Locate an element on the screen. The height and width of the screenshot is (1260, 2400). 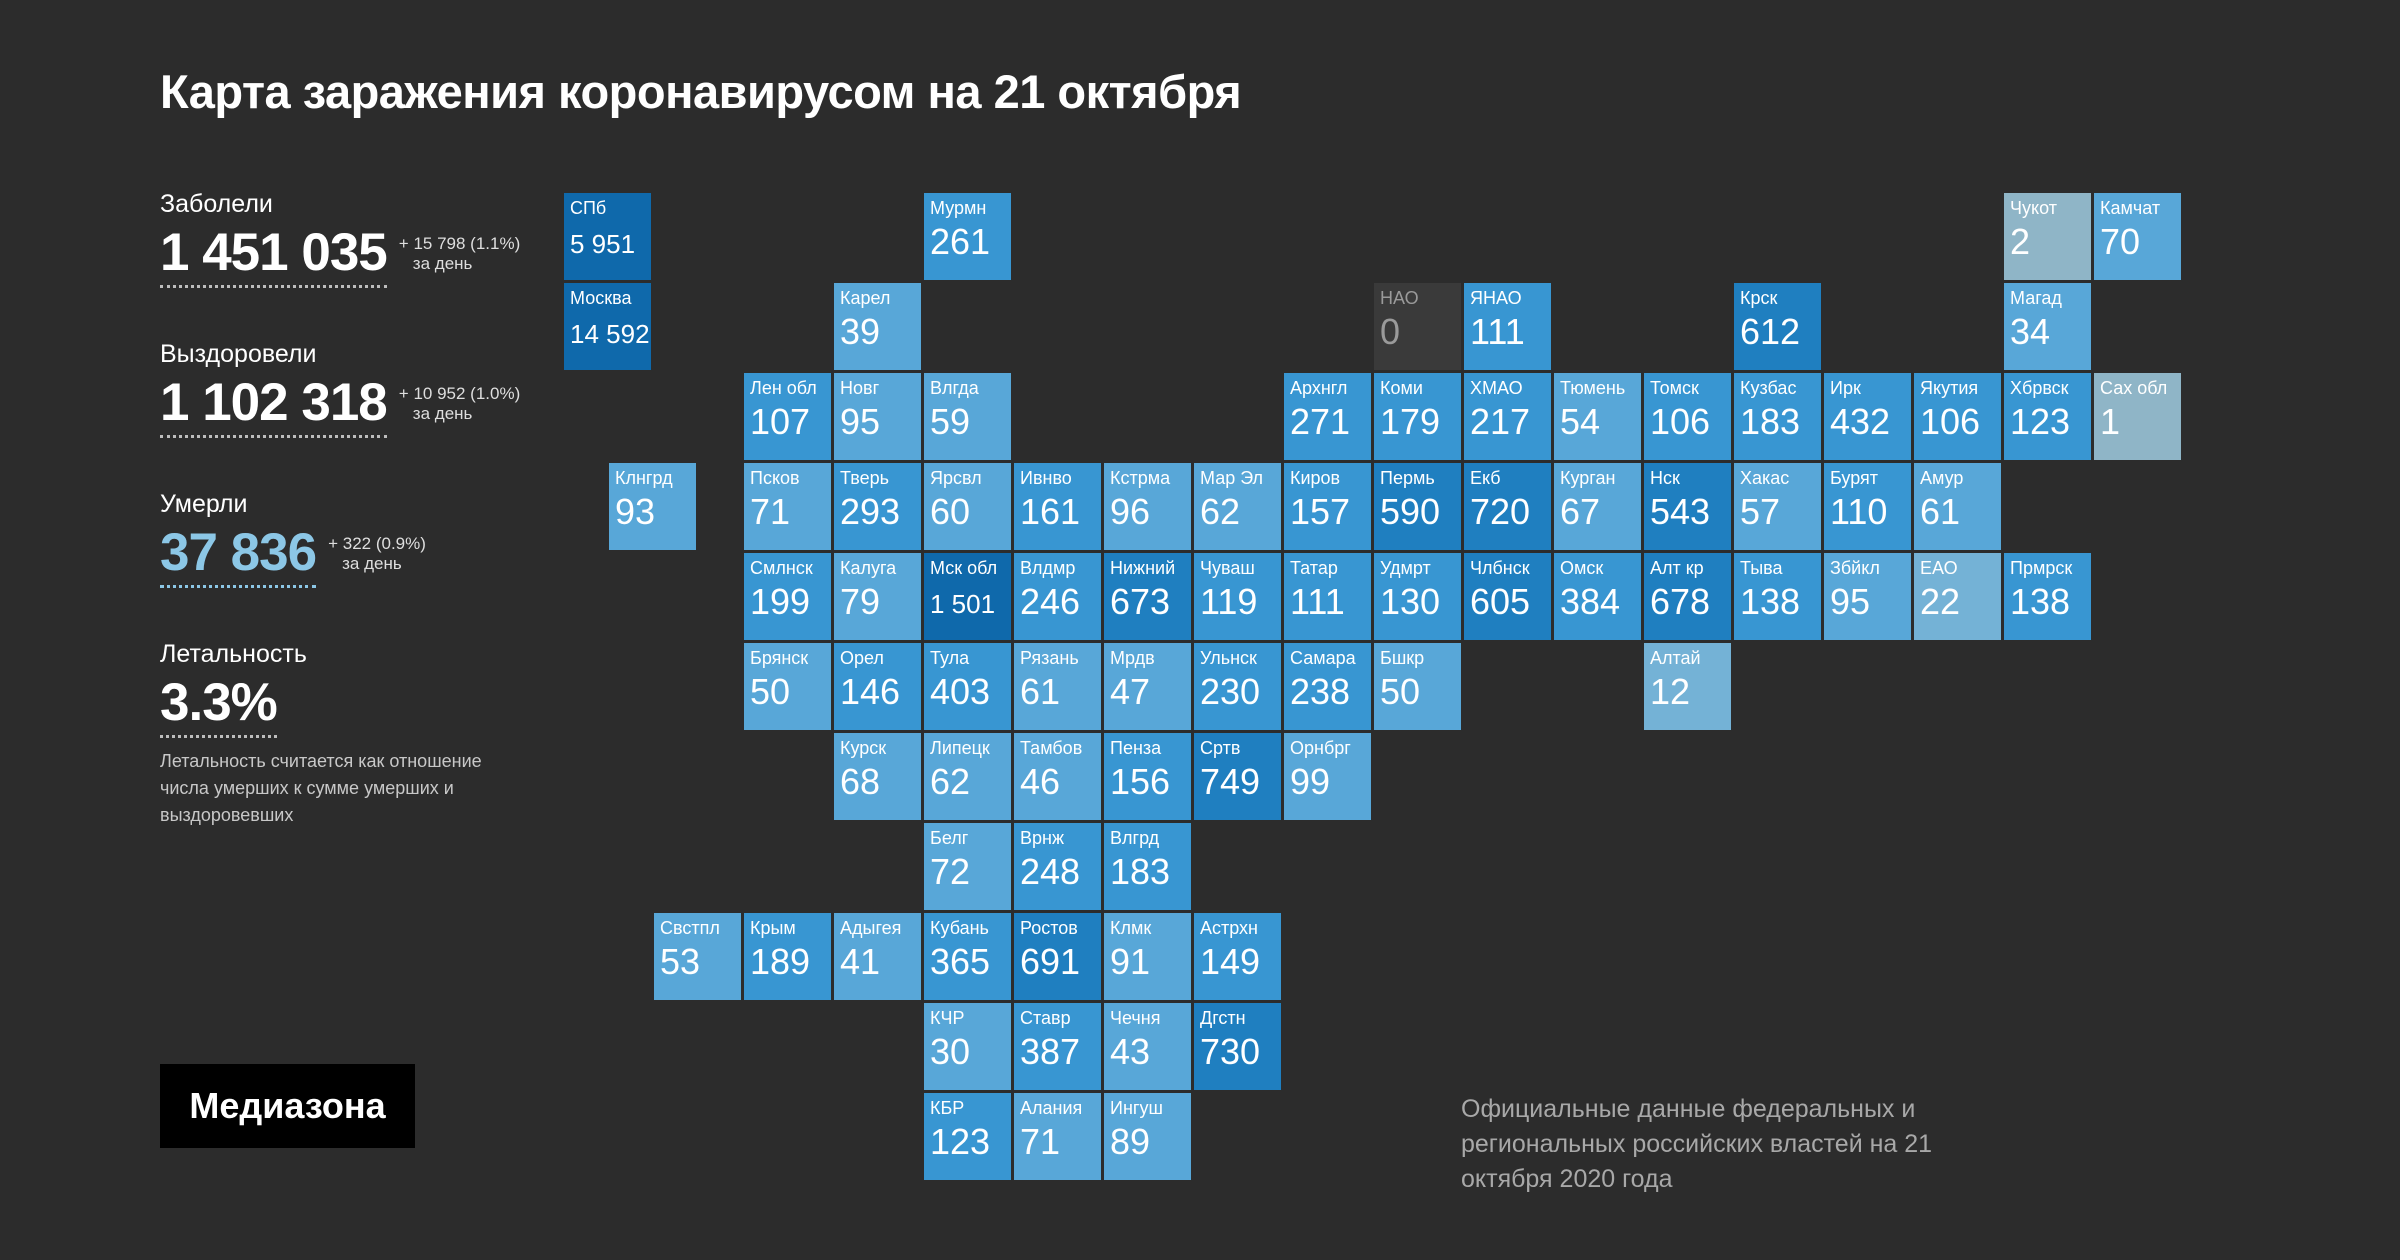
region-tile: Москва 14 592 is located at coordinates (607, 326).